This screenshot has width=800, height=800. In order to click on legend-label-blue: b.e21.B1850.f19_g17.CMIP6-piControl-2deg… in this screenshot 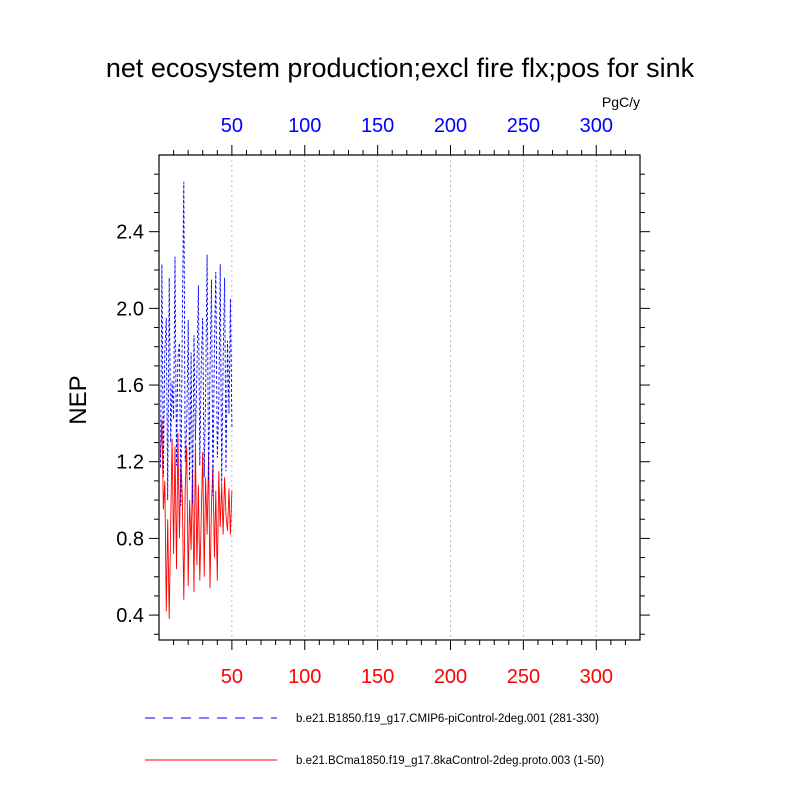, I will do `click(447, 719)`.